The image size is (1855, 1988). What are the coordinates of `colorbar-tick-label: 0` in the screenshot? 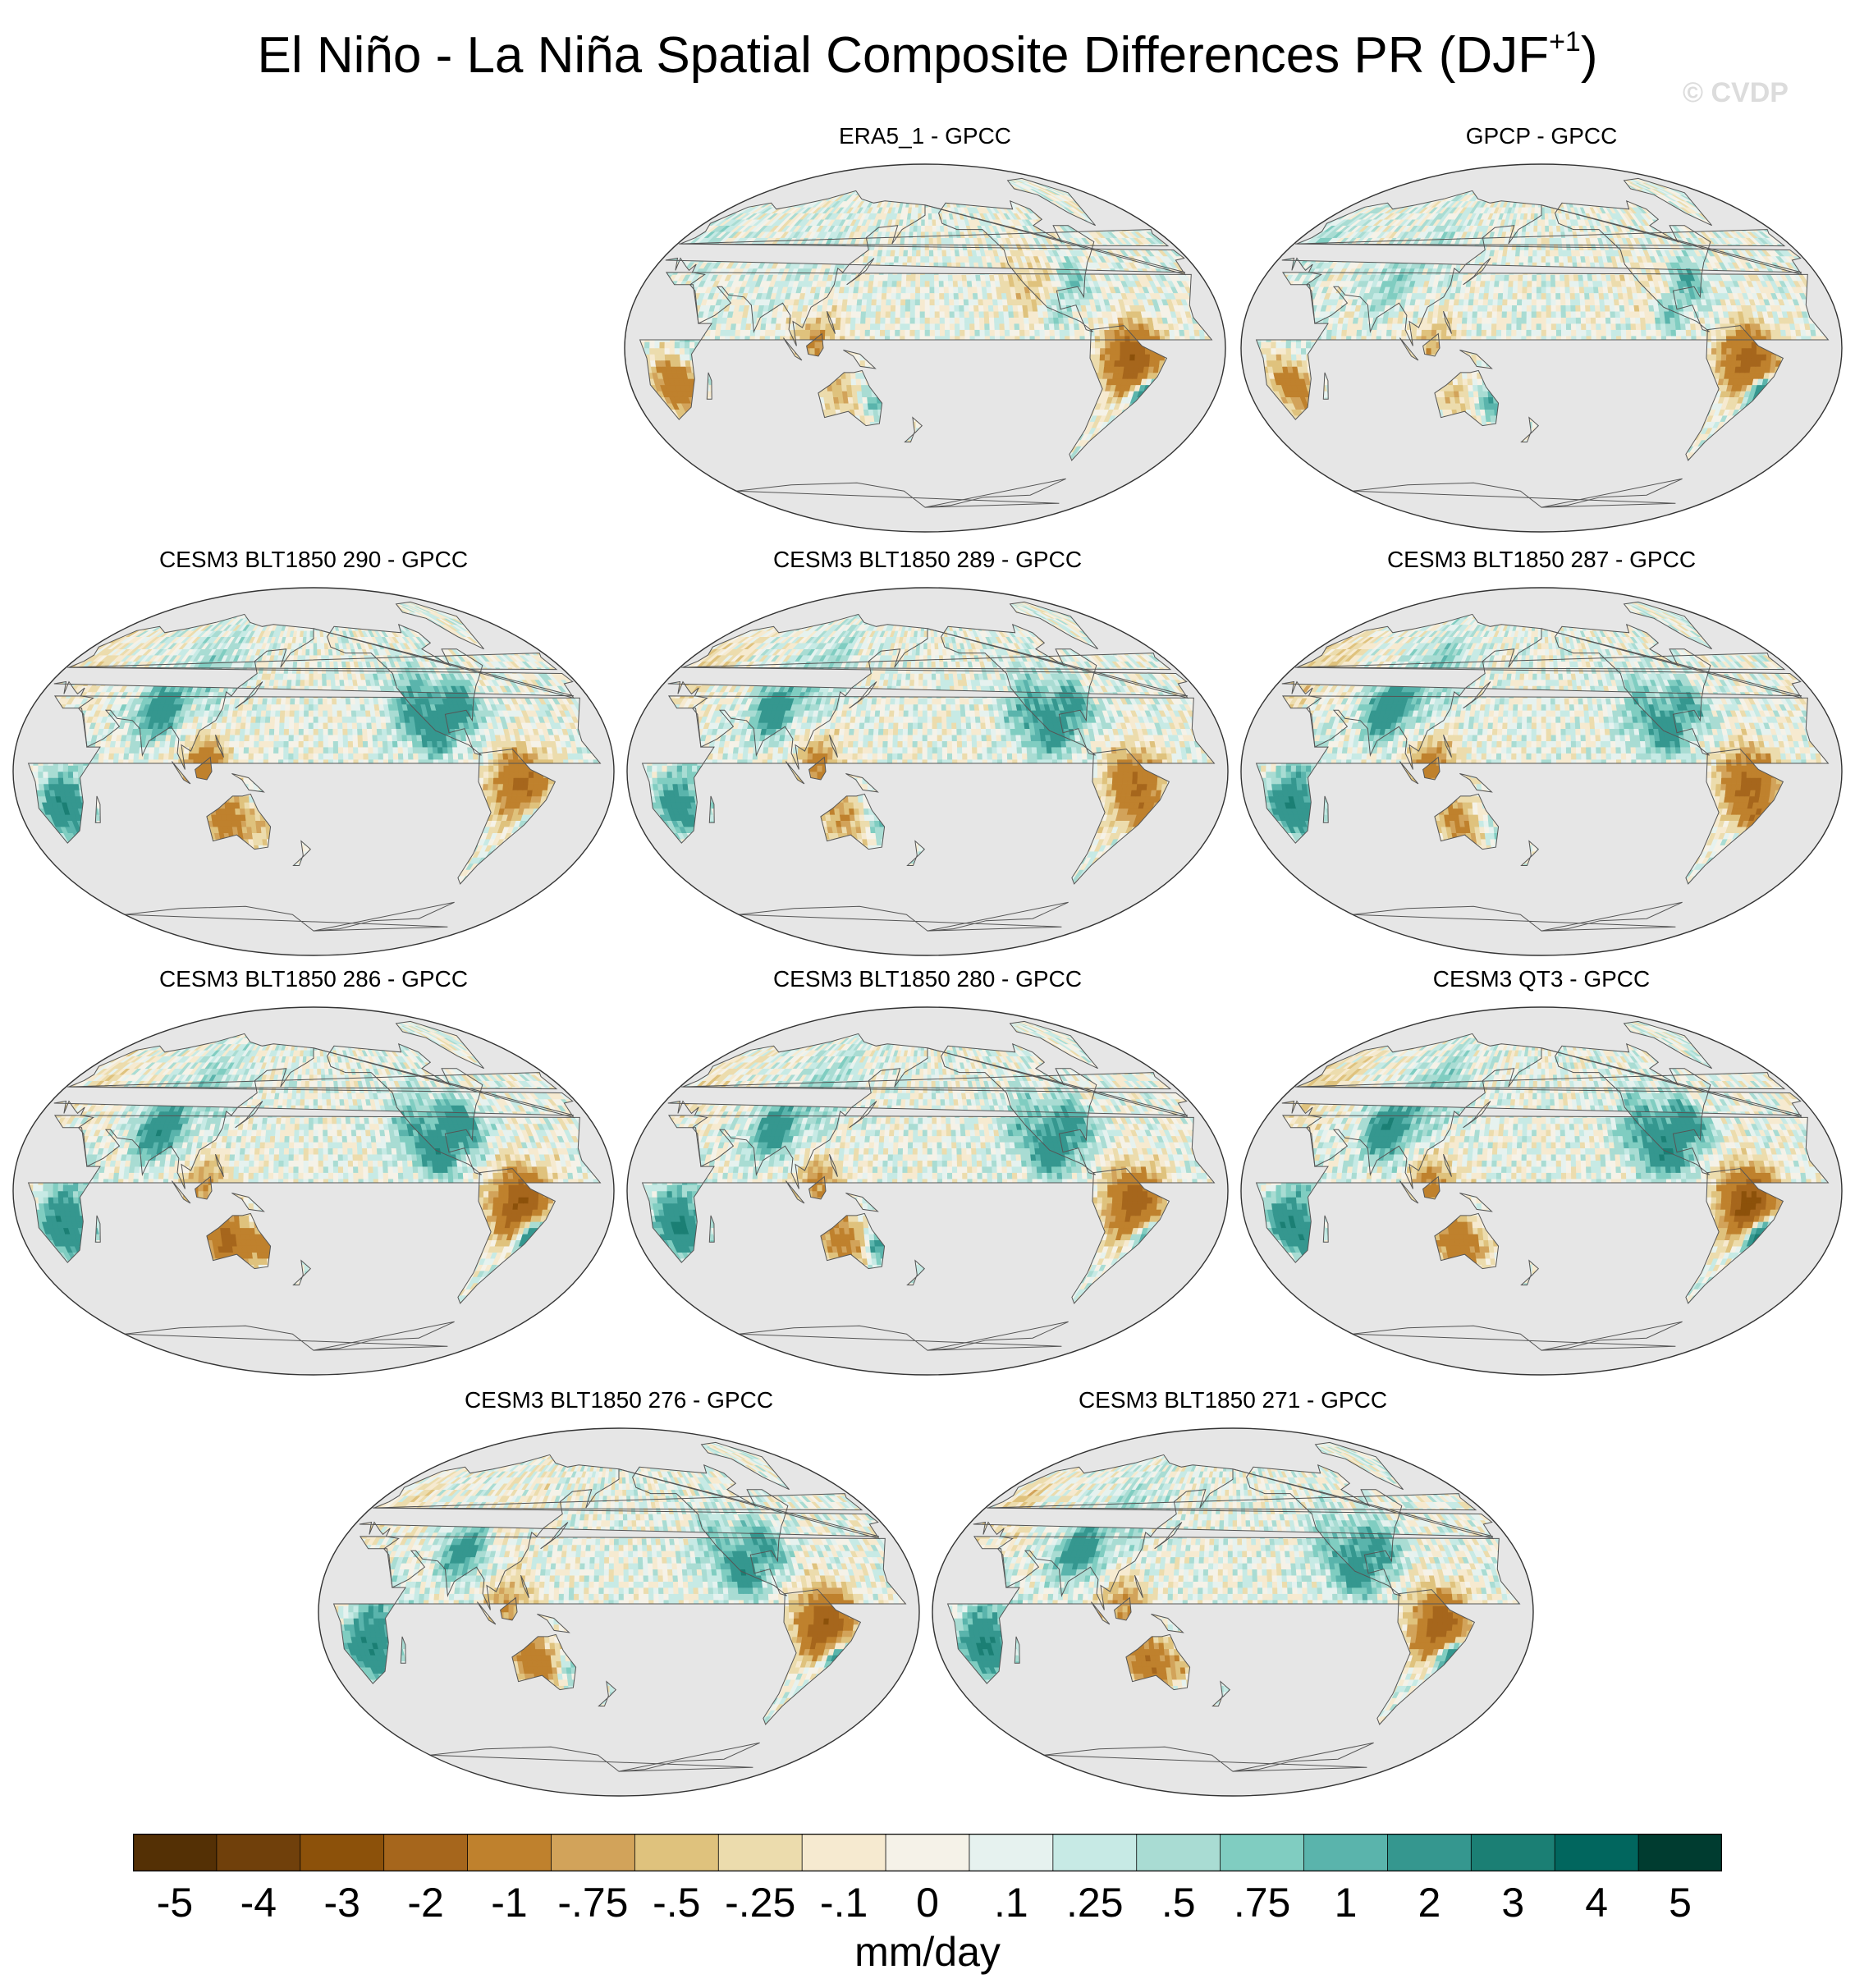 It's located at (927, 1903).